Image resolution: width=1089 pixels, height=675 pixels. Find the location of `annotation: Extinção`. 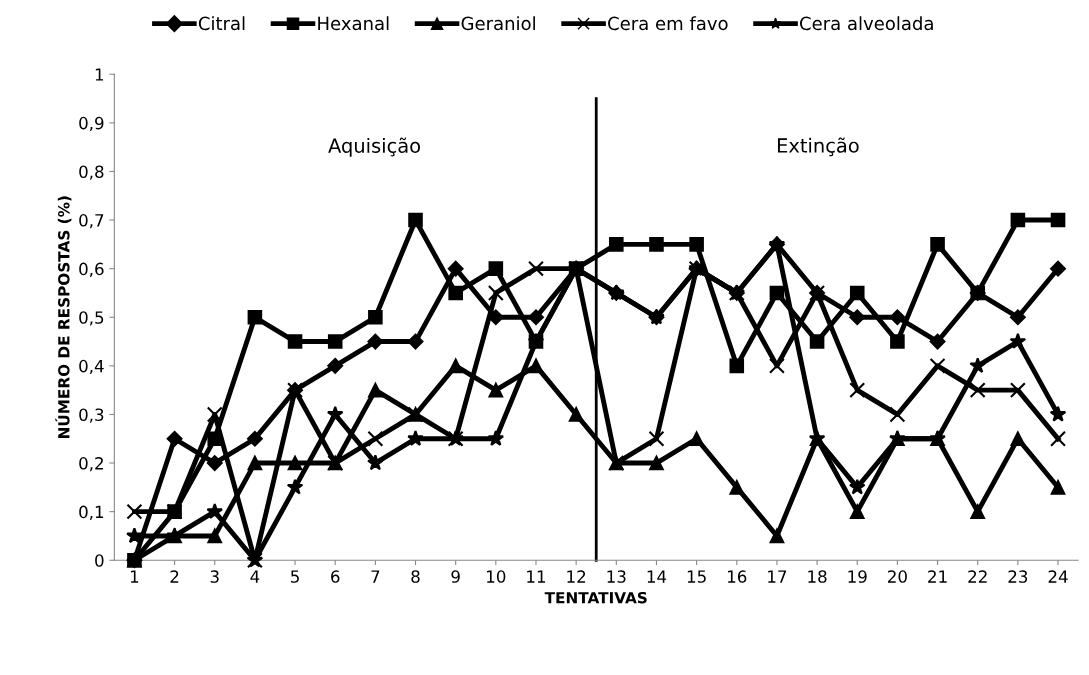

annotation: Extinção is located at coordinates (818, 147).